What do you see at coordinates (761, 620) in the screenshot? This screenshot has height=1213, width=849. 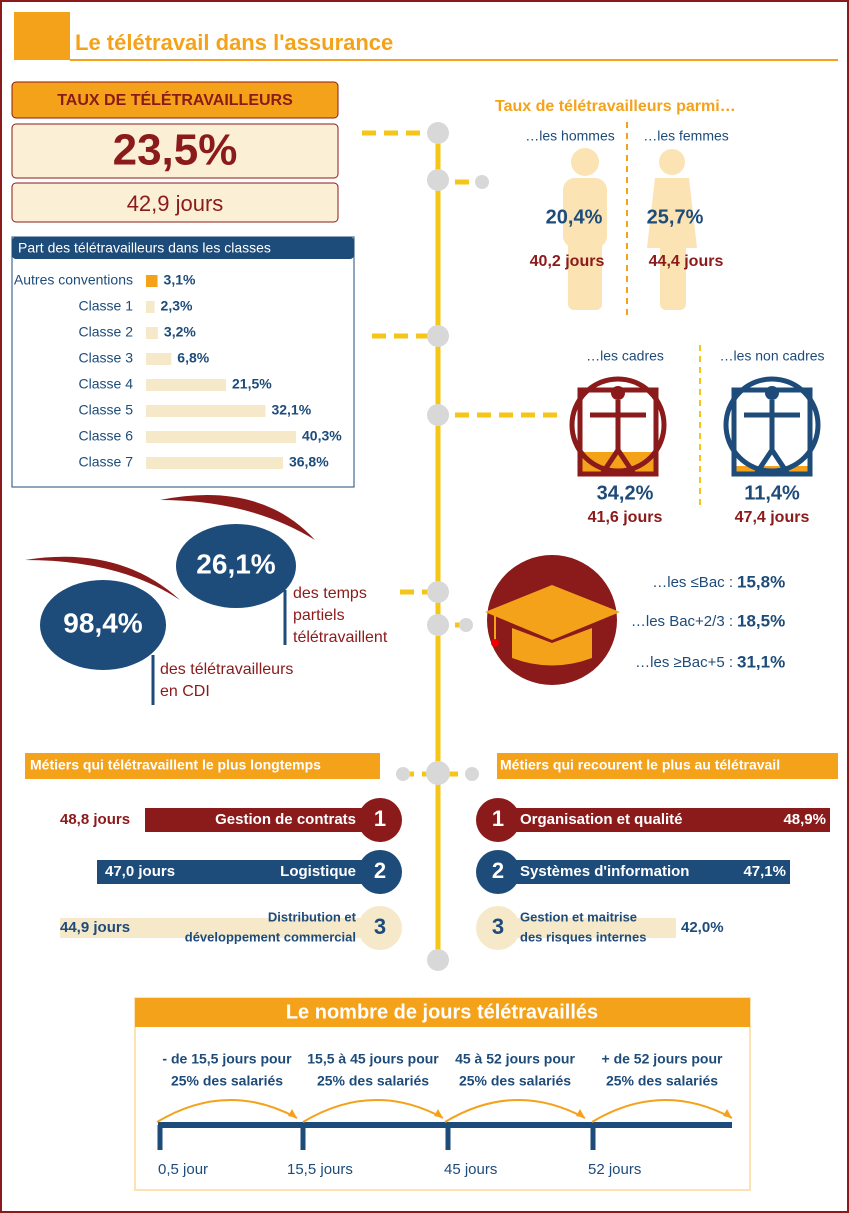 I see `edu-value: 18,5%` at bounding box center [761, 620].